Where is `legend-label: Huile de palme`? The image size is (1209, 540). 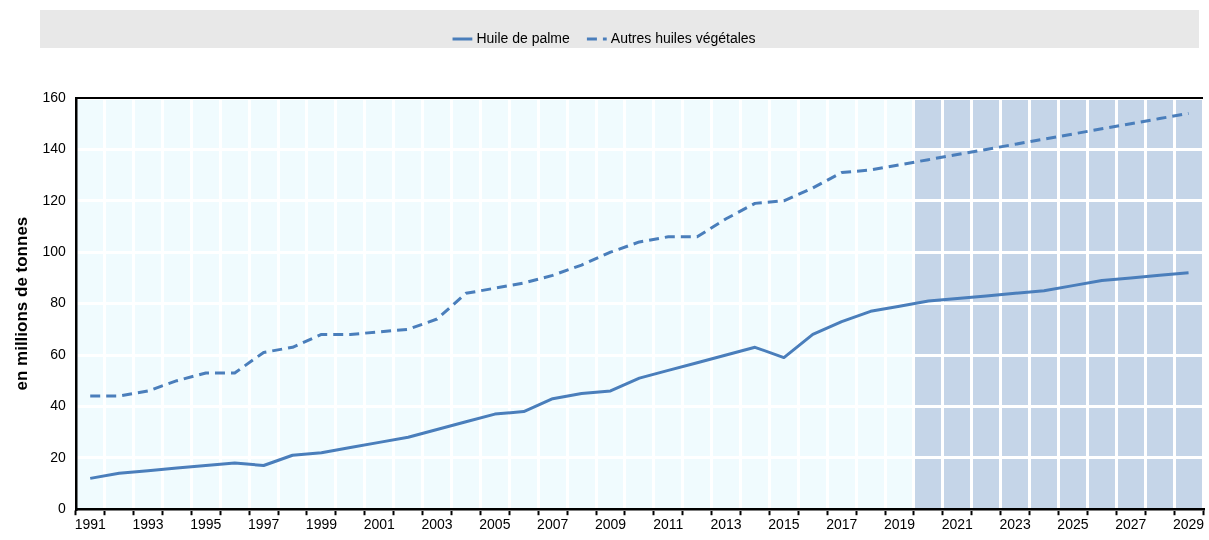
legend-label: Huile de palme is located at coordinates (523, 37).